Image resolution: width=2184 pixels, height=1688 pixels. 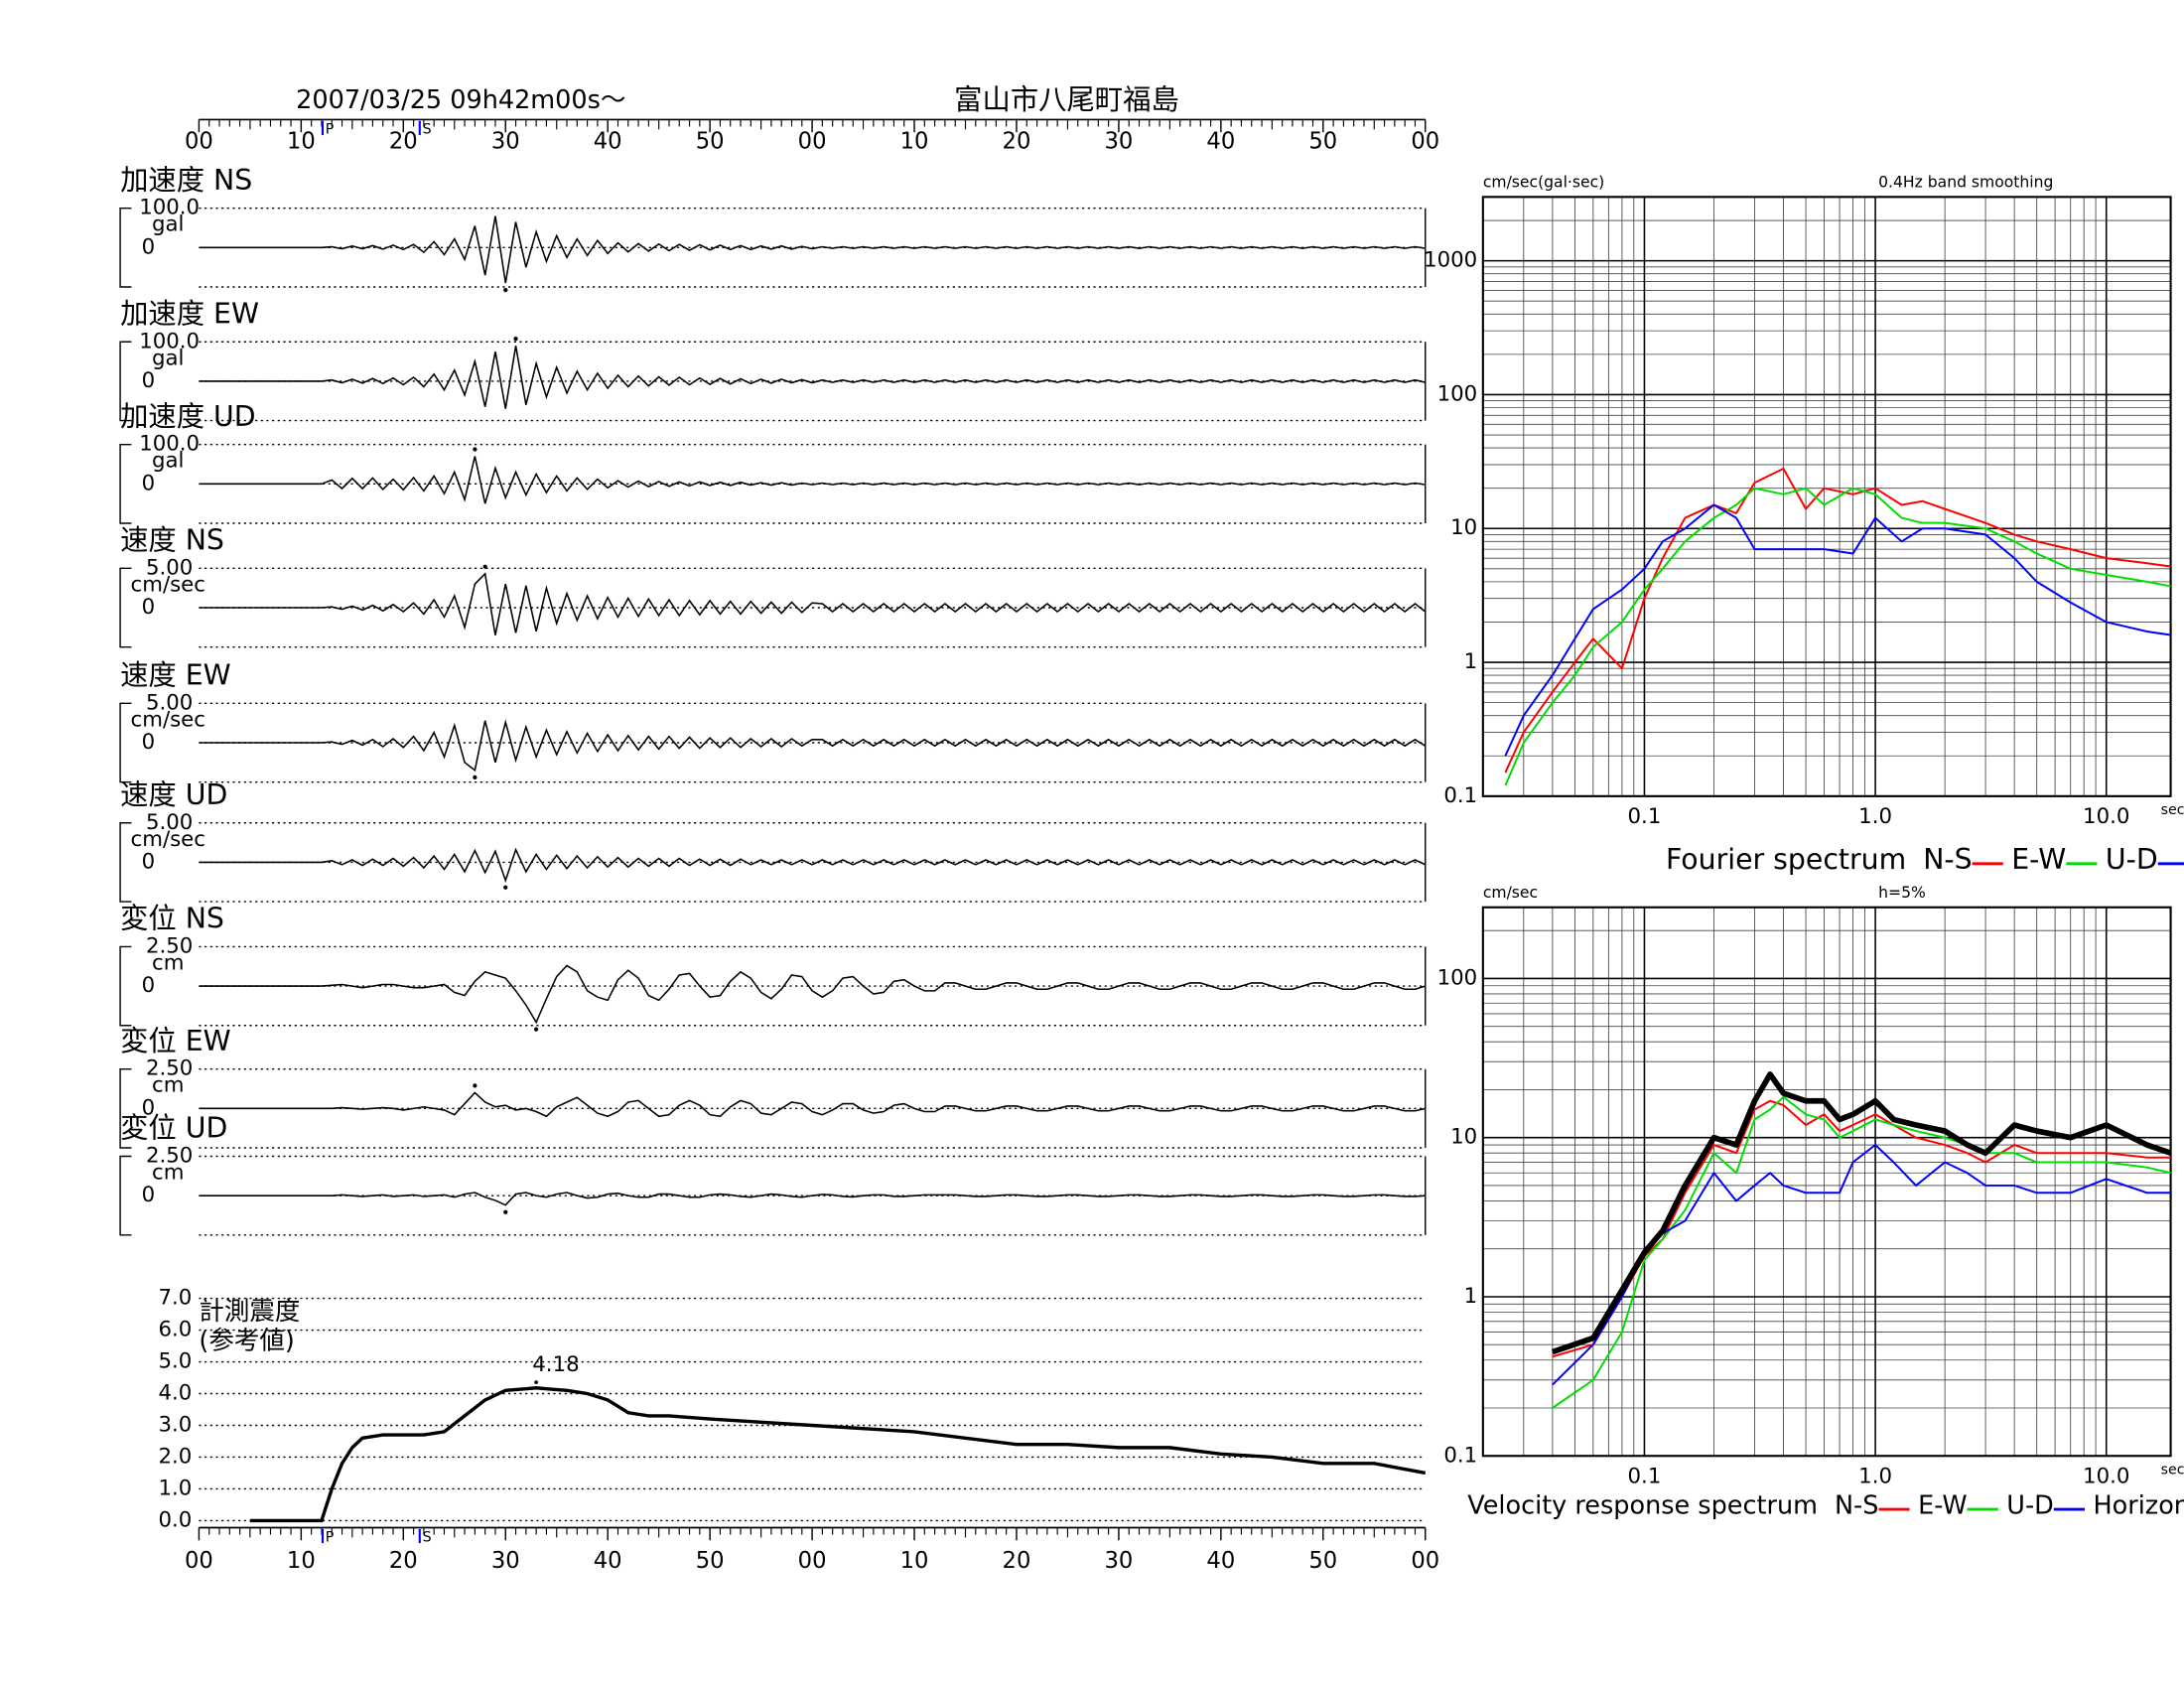 I want to click on y-axis-label: cm/sec(gal·sec), so click(x=1543, y=183).